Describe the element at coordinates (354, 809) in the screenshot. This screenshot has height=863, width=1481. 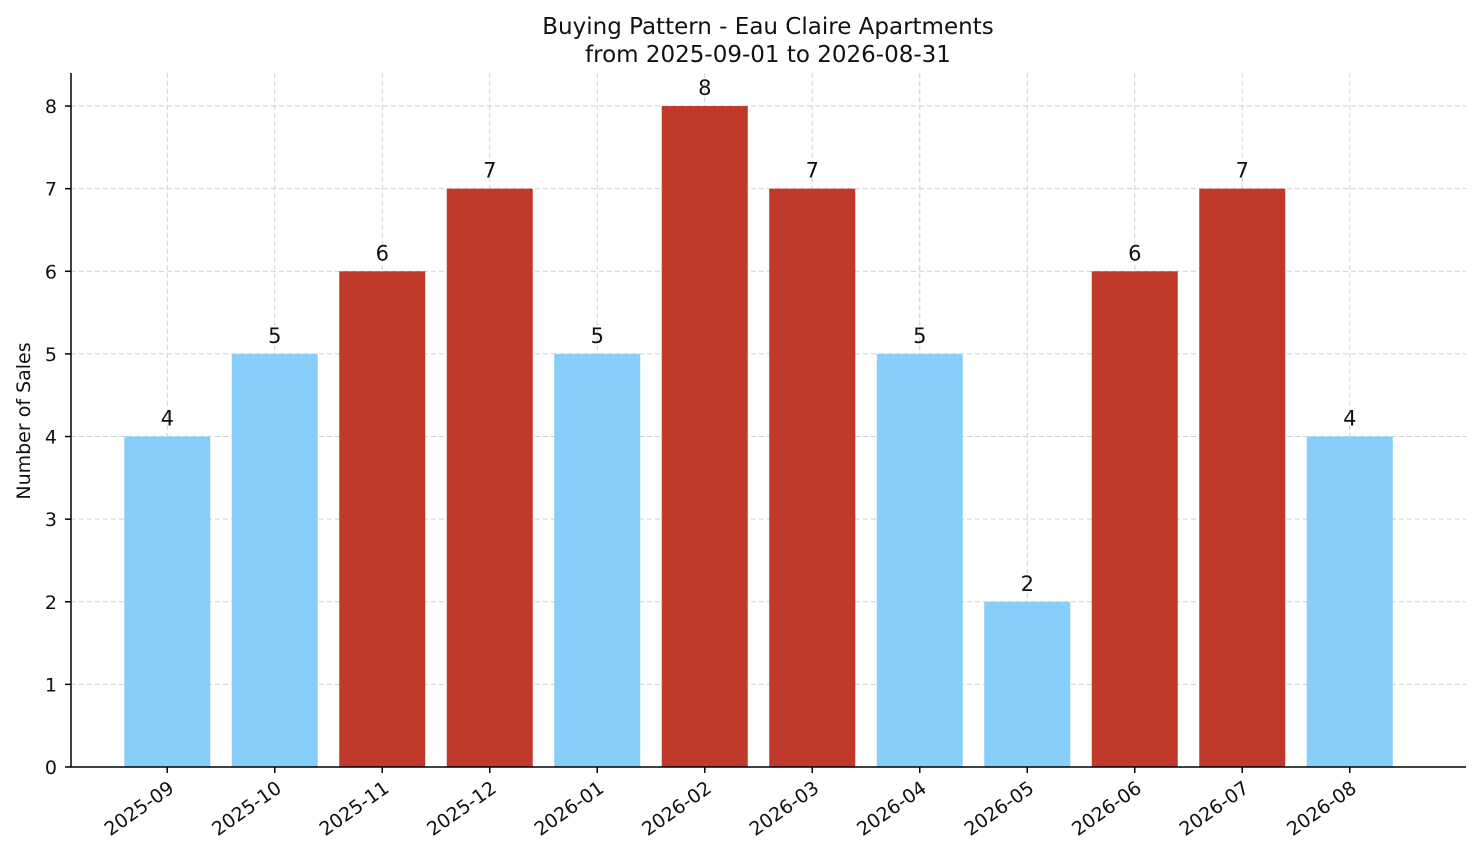
I see `x-tick-label: 2025-11` at that location.